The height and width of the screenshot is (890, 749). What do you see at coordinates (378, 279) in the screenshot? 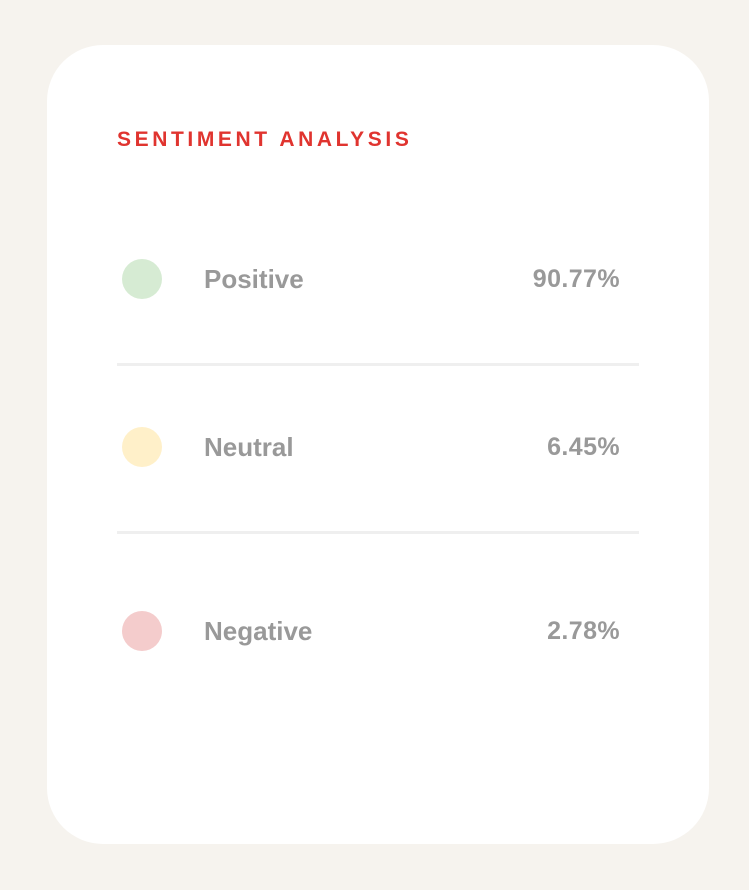
I see `sentiment-row-positive: Positive 90.77%` at bounding box center [378, 279].